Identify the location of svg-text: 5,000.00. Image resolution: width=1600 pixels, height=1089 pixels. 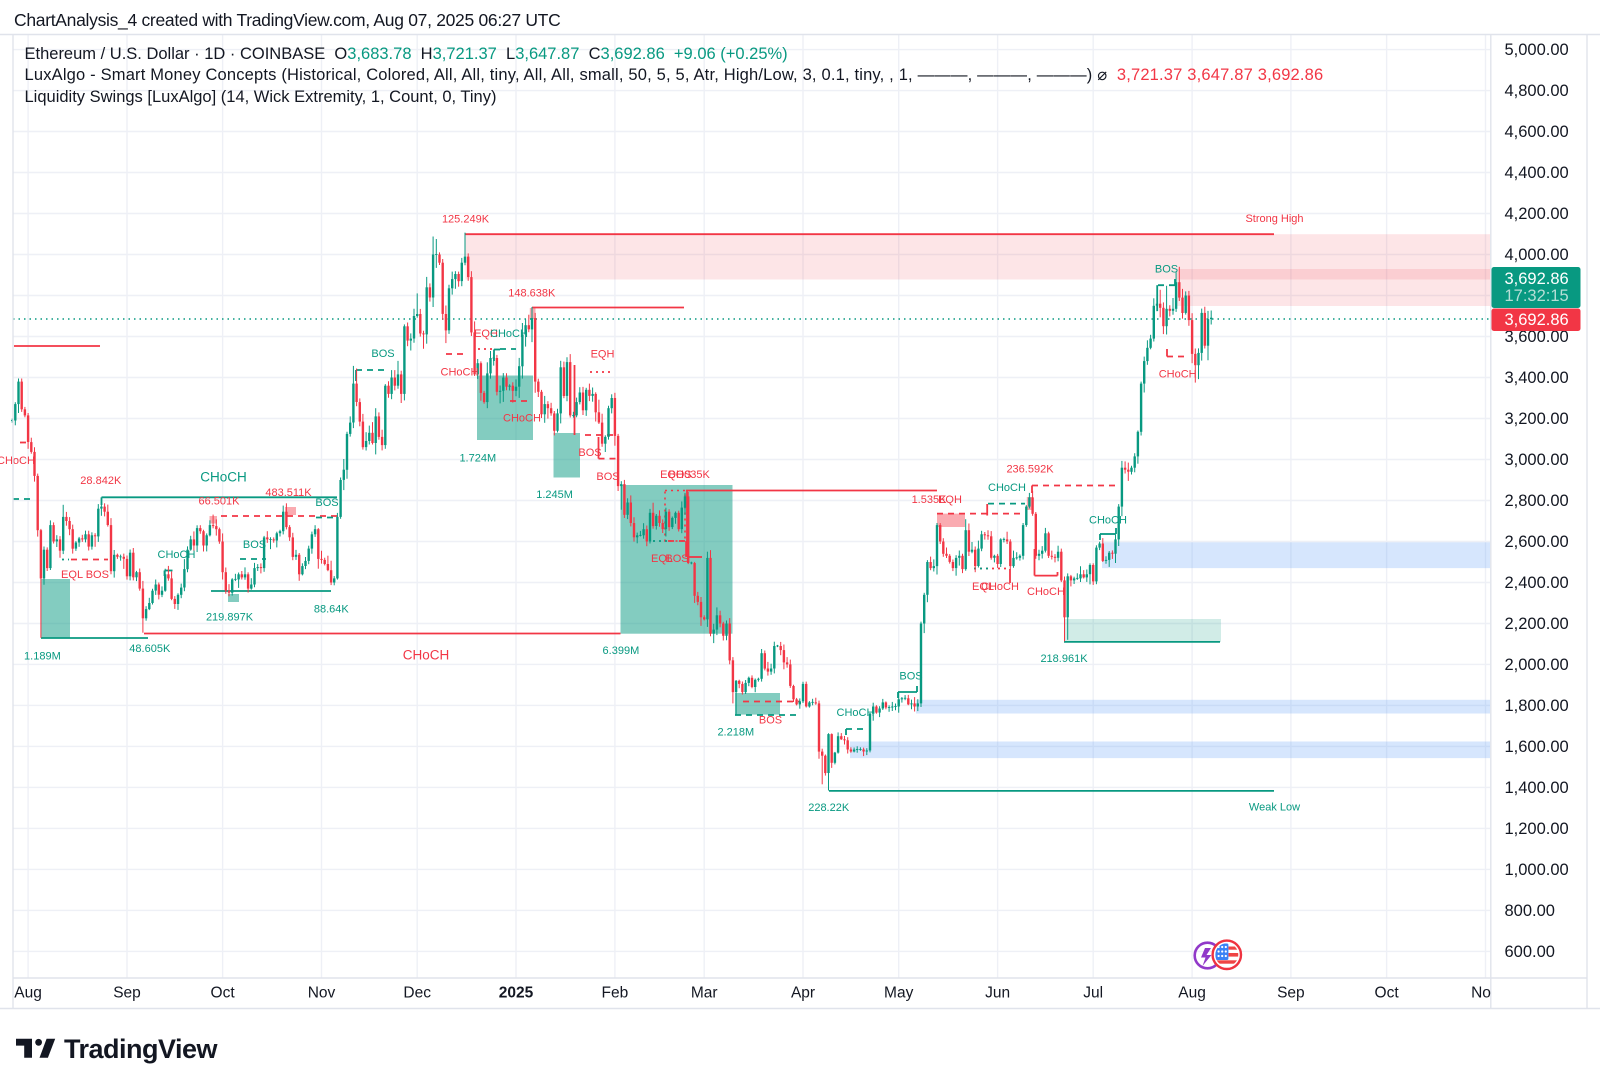
(1537, 50).